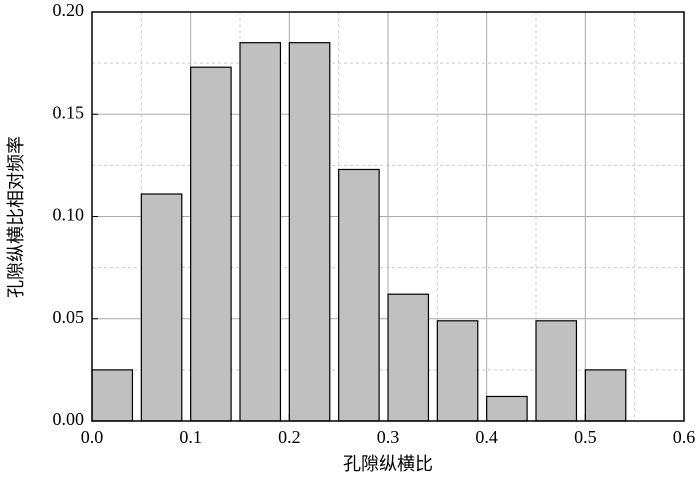  Describe the element at coordinates (69, 10) in the screenshot. I see `y-tick-label: 0.20` at that location.